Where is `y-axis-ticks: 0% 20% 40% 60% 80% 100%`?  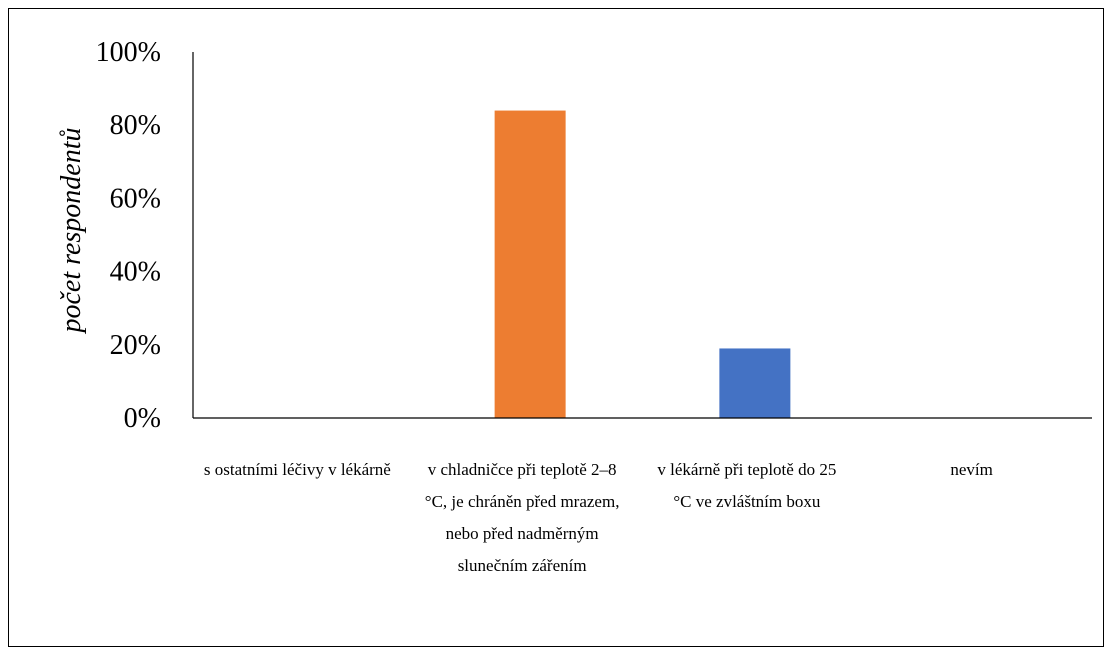
y-axis-ticks: 0% 20% 40% 60% 80% 100% is located at coordinates (128, 235).